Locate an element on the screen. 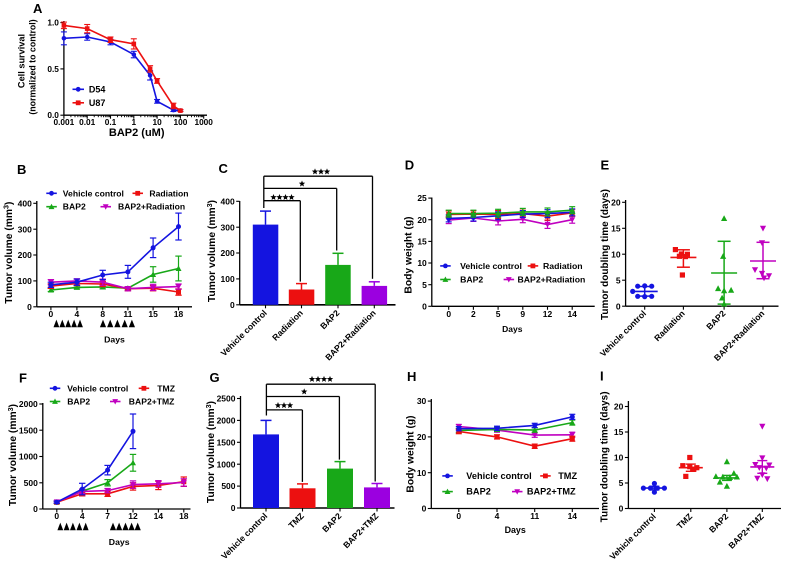 The height and width of the screenshot is (566, 790). svg-text: 0.01 is located at coordinates (87, 122).